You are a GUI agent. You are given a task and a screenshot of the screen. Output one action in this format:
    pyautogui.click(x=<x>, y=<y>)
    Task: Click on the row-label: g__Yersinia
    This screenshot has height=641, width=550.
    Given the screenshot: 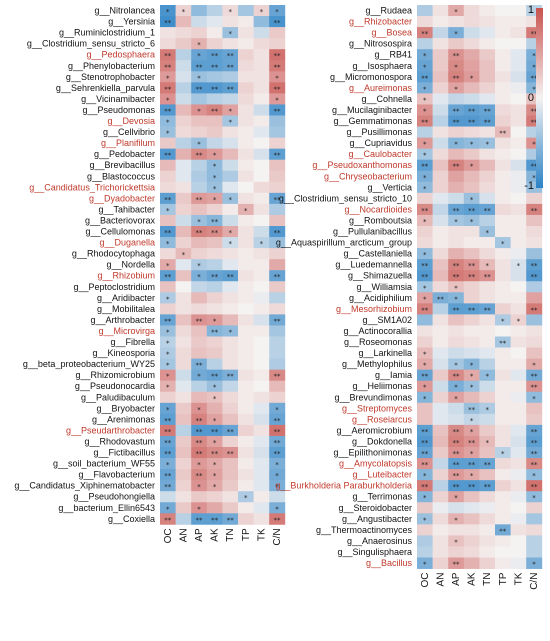 What is the action you would take?
    pyautogui.click(x=131, y=22)
    